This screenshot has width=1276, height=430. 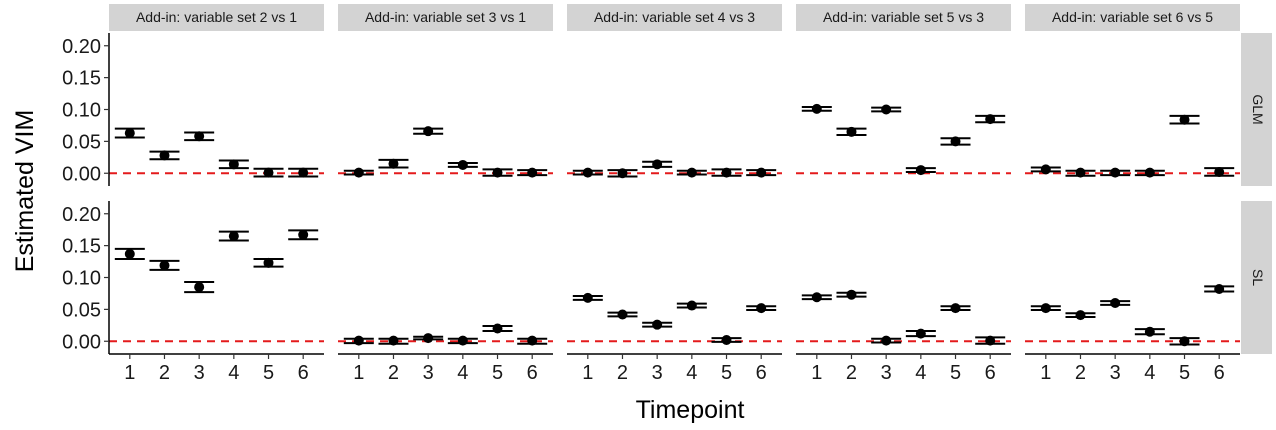 I want to click on column-strip-label: Add-in: variable set 3 vs 1, so click(x=445, y=17).